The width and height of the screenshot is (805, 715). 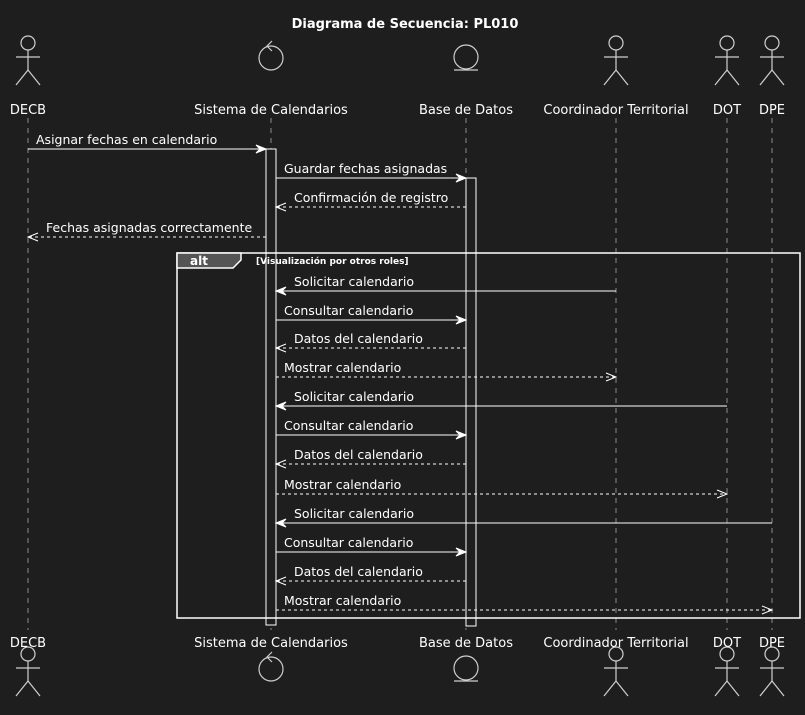 I want to click on participant-coord-bottom: Coordinador Territorial, so click(x=616, y=666).